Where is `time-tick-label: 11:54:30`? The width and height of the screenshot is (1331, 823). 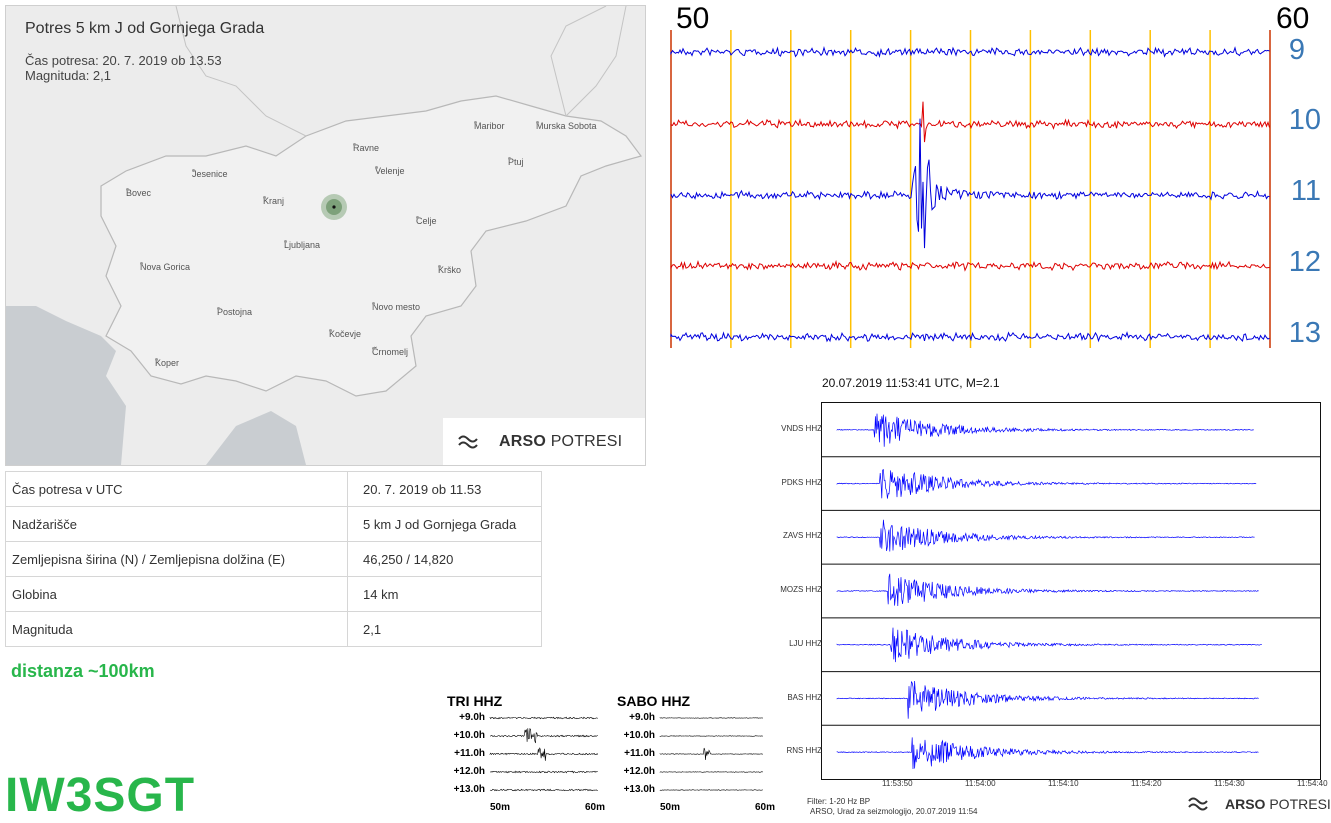 time-tick-label: 11:54:30 is located at coordinates (1229, 783).